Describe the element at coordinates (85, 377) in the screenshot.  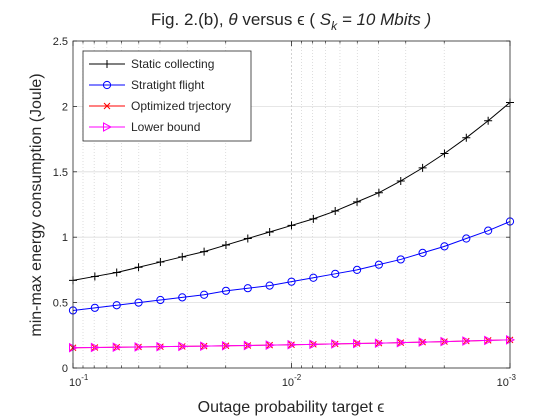
I see `x-tick-label-exponent: -1` at that location.